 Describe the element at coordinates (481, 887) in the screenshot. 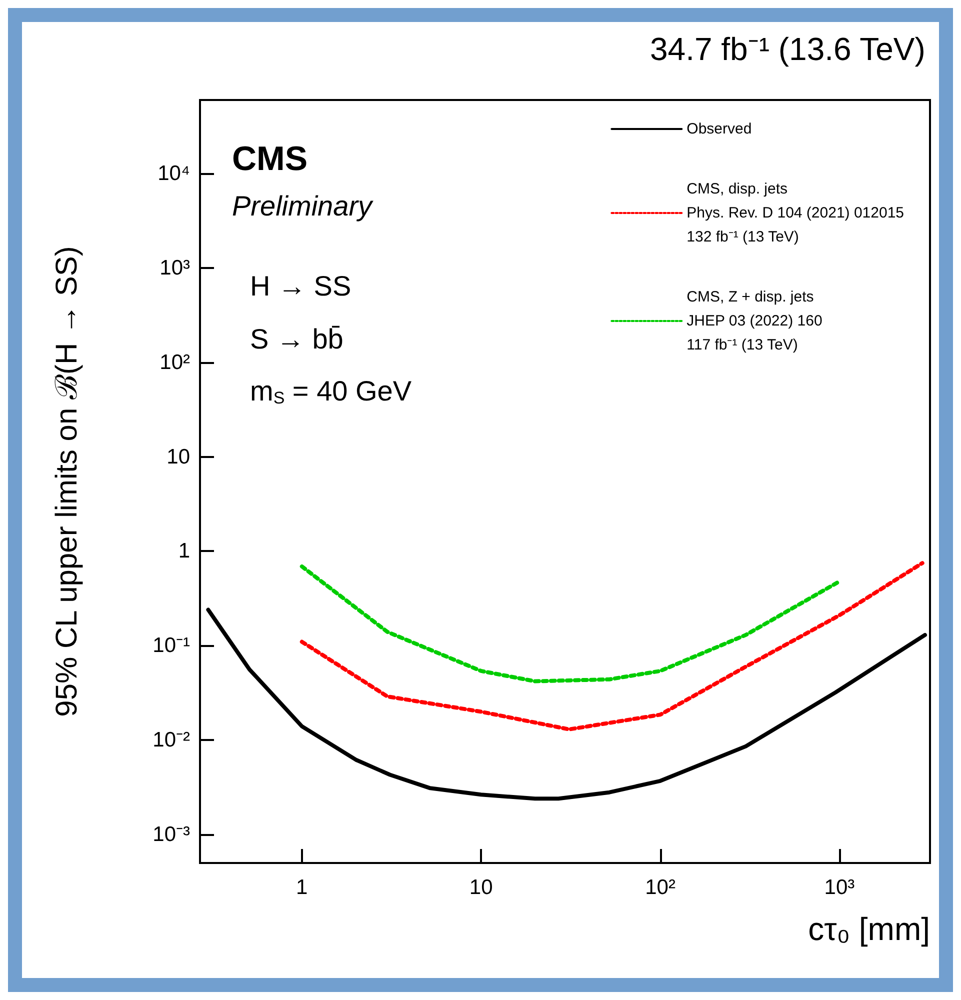

I see `x-tick-label: 10` at that location.